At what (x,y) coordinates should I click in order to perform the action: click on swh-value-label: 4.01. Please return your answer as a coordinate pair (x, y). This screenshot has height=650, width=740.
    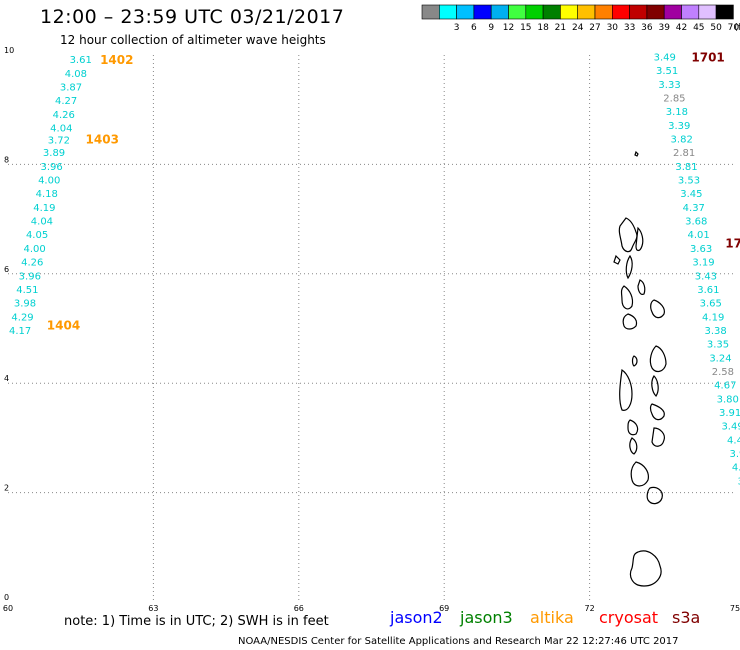
    Looking at the image, I should click on (699, 235).